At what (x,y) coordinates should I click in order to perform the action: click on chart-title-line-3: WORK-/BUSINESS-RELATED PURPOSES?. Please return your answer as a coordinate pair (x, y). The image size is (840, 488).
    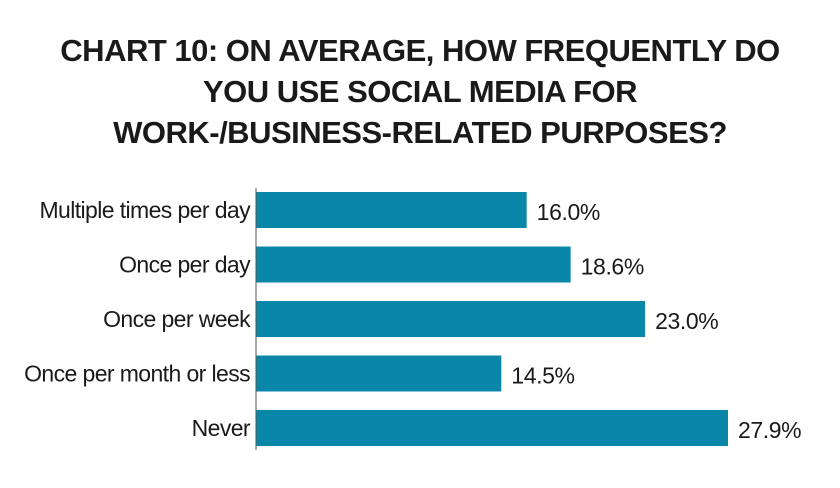
    Looking at the image, I should click on (420, 132).